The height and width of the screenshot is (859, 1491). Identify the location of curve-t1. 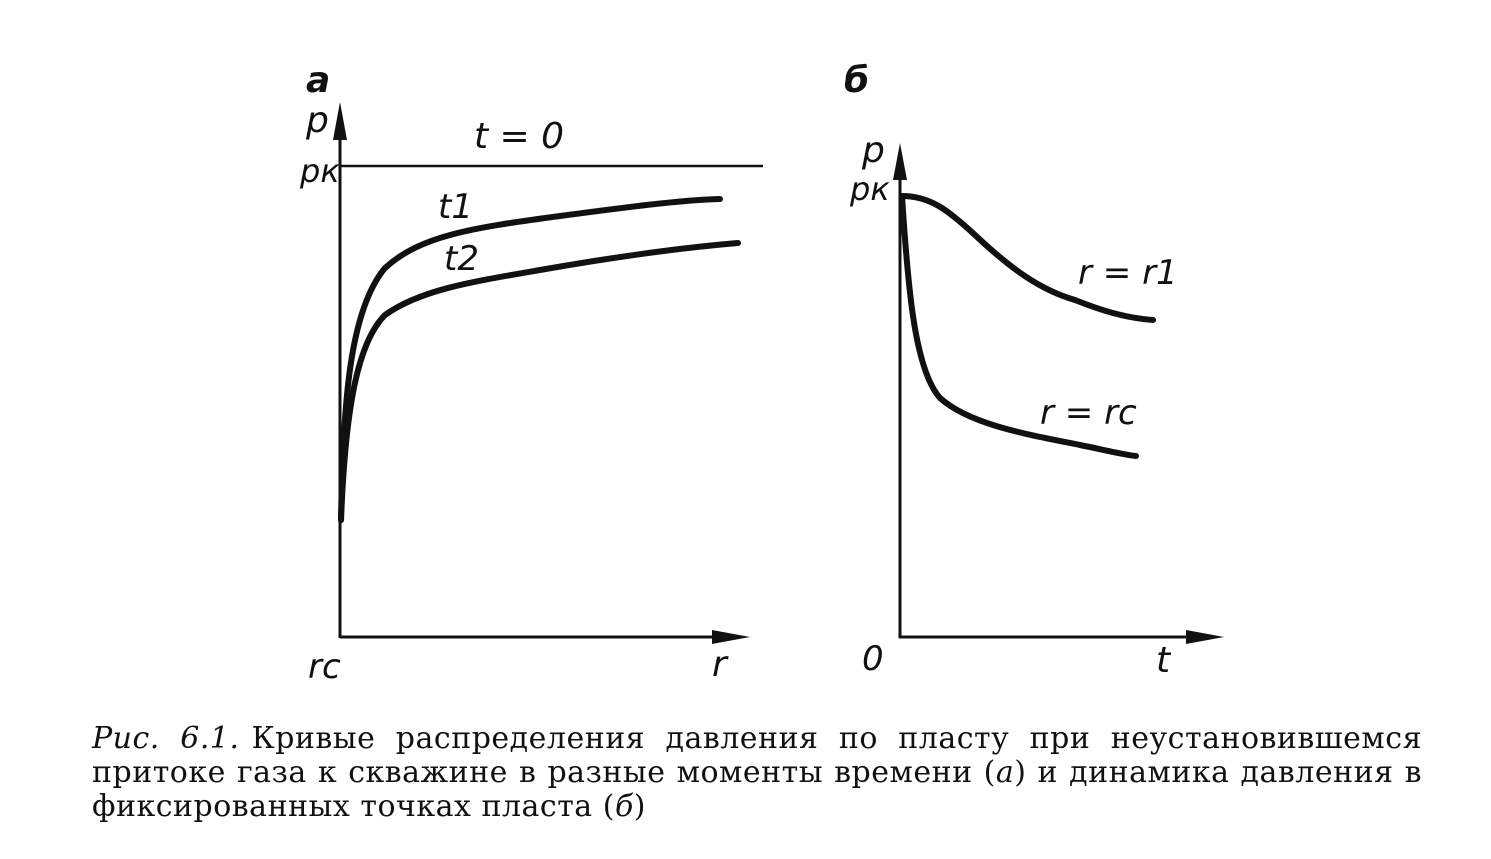
(530, 359).